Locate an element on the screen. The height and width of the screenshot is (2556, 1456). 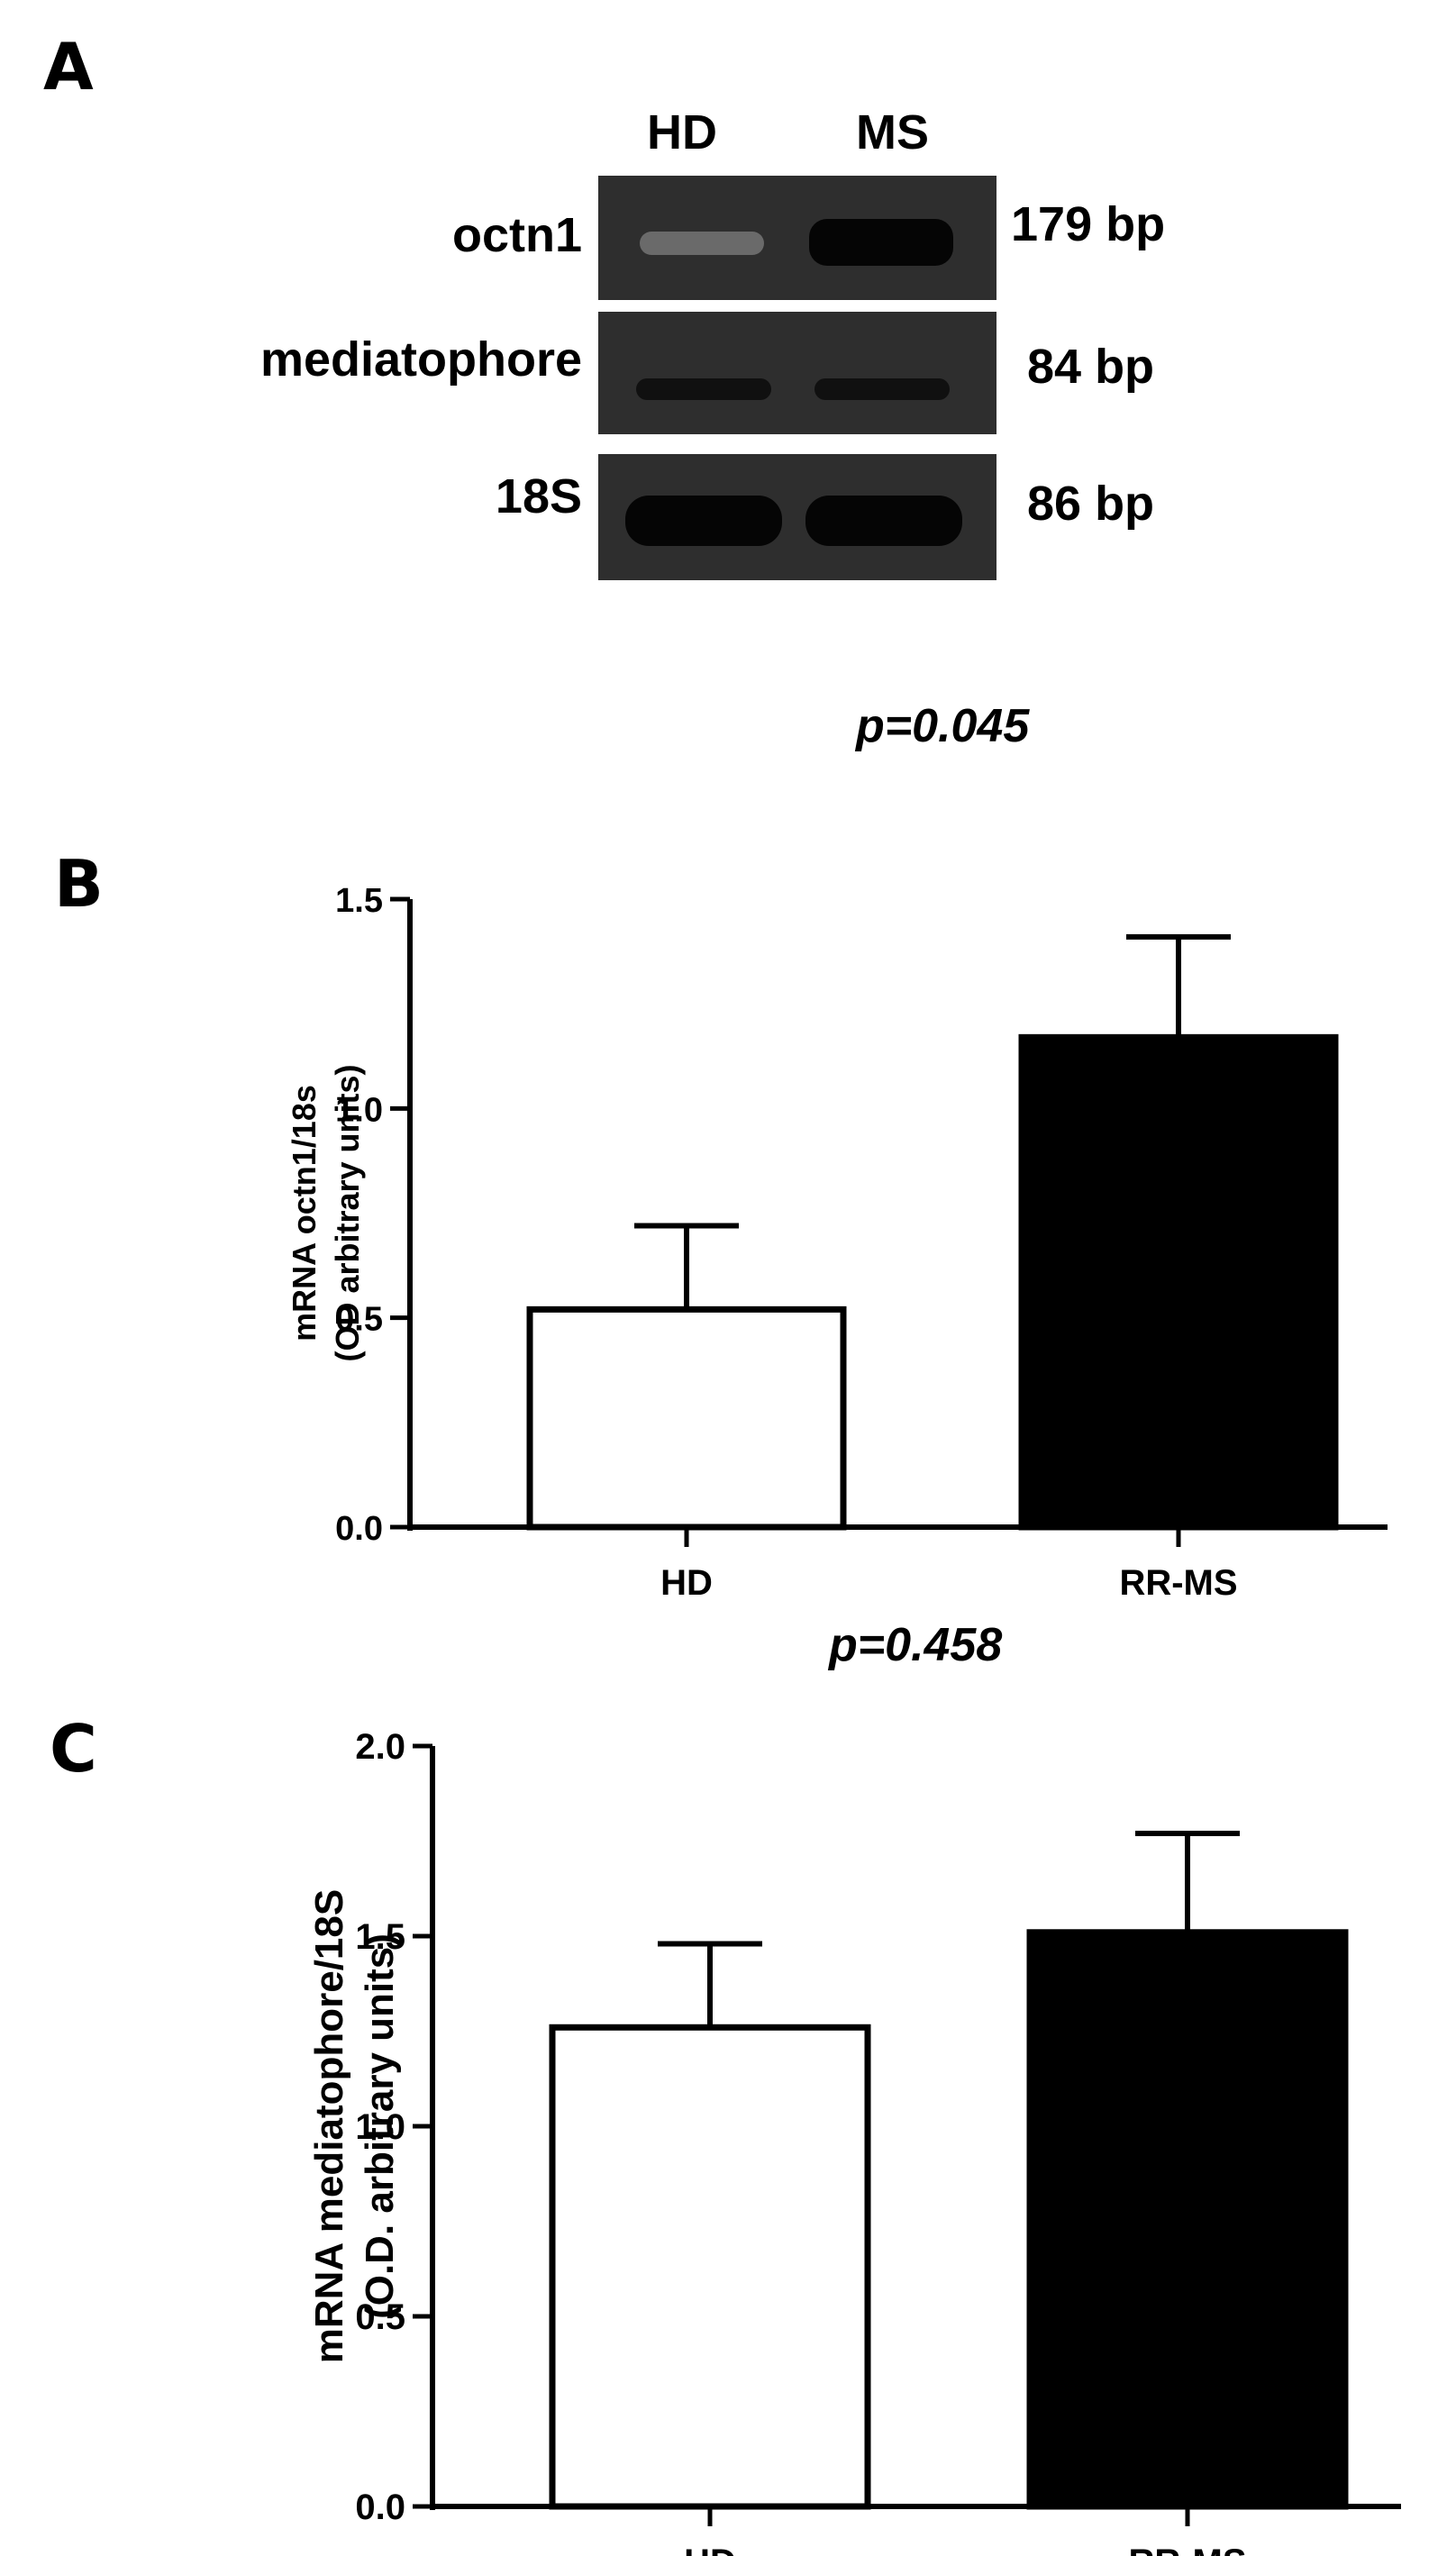
panel-b-pvalue: p=0.045 is located at coordinates (943, 726).